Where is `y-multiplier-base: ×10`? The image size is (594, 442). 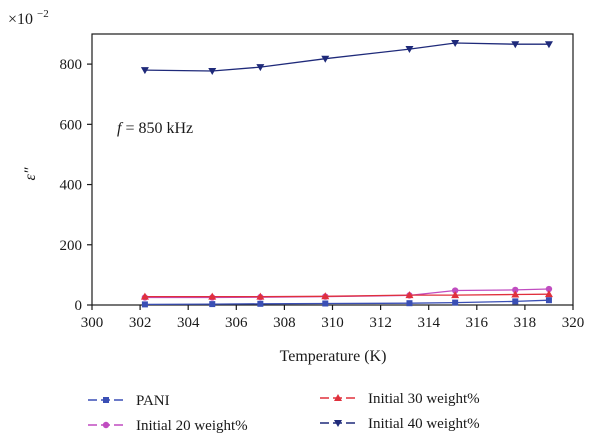 y-multiplier-base: ×10 is located at coordinates (20, 19).